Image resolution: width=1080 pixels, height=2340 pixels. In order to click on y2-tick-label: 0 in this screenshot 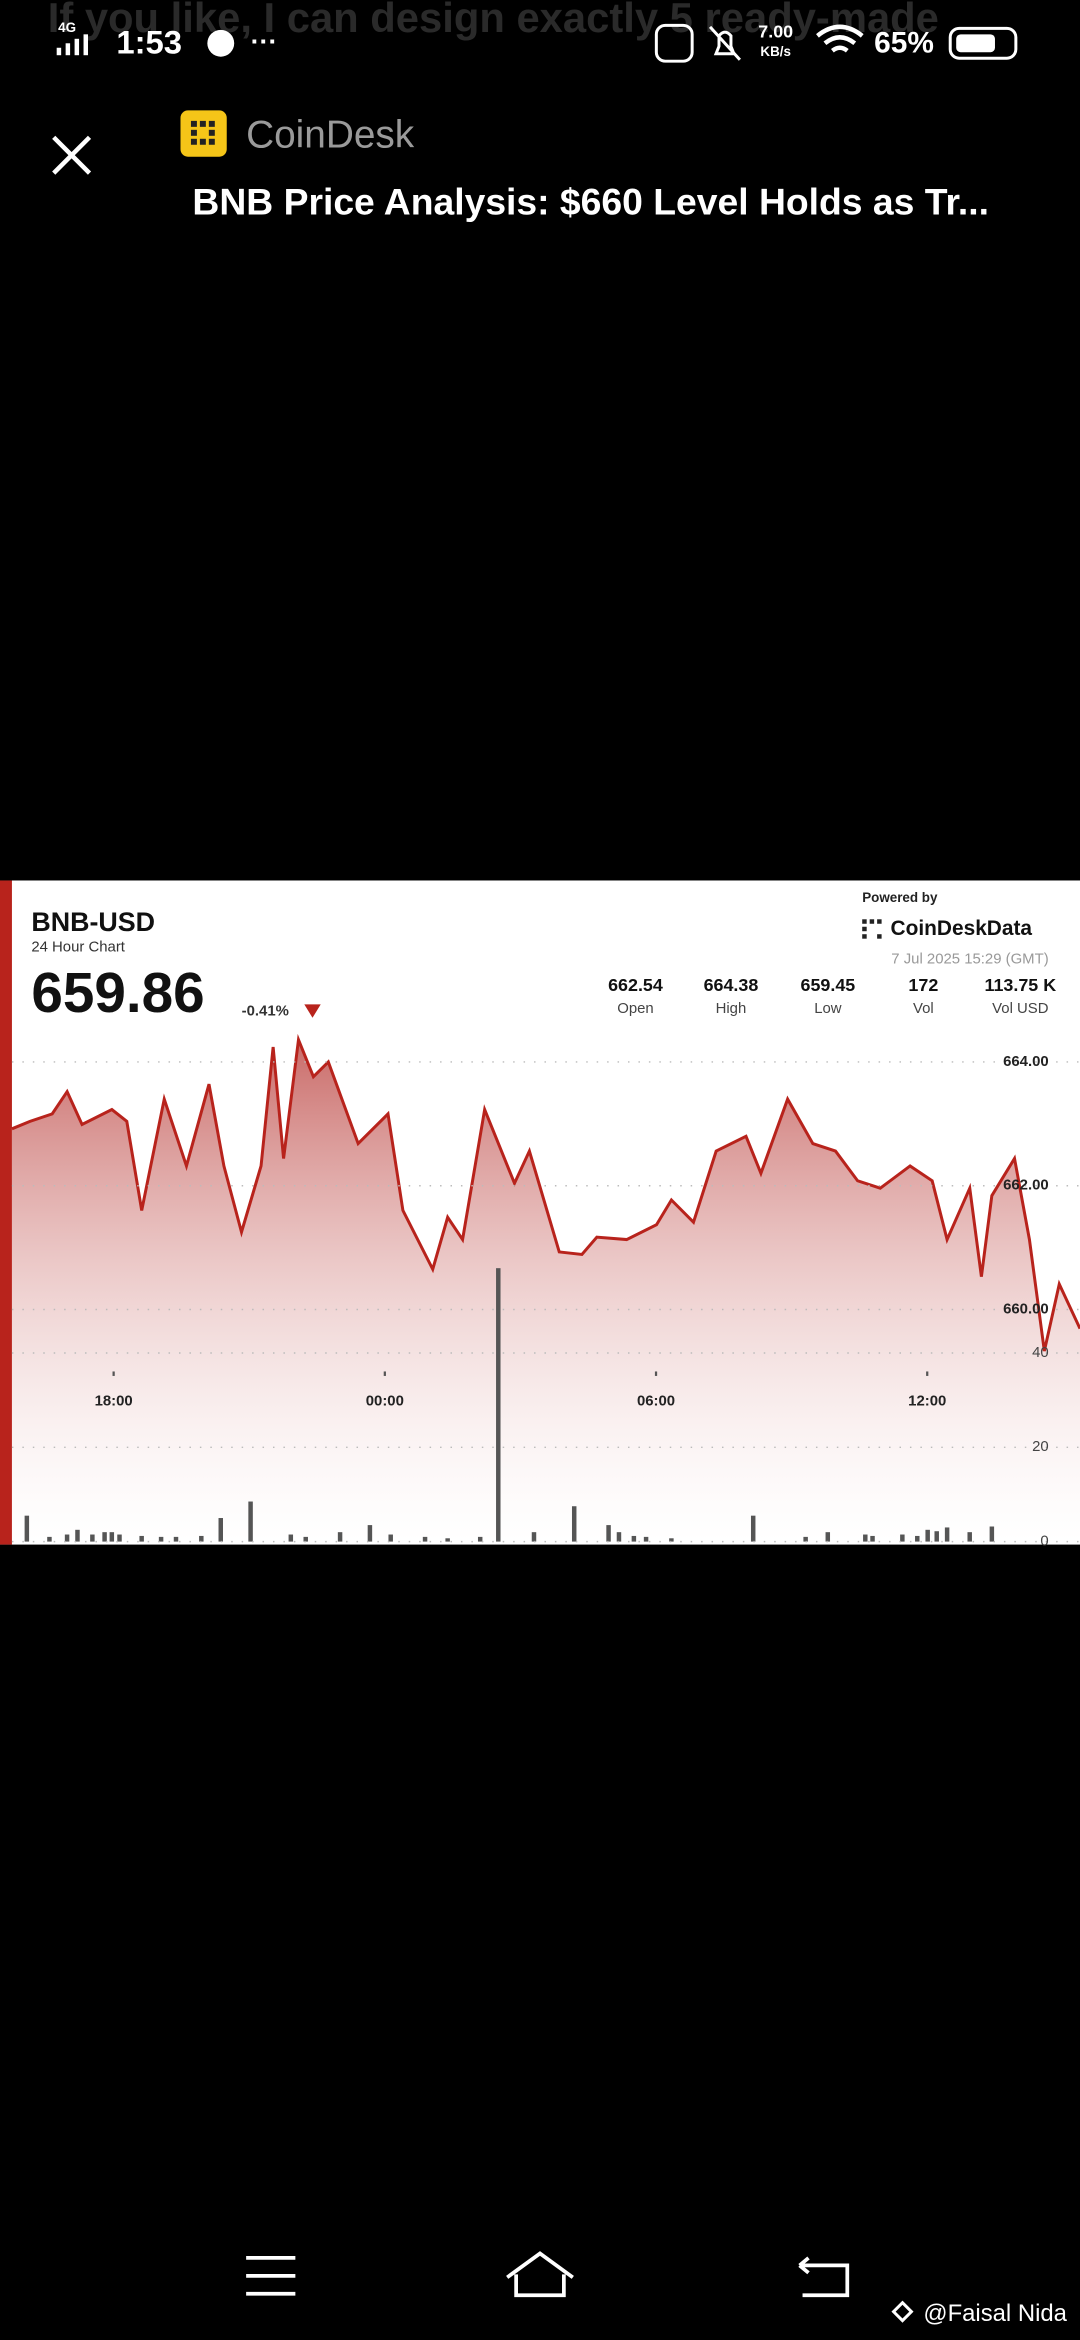, I will do `click(1044, 1541)`.